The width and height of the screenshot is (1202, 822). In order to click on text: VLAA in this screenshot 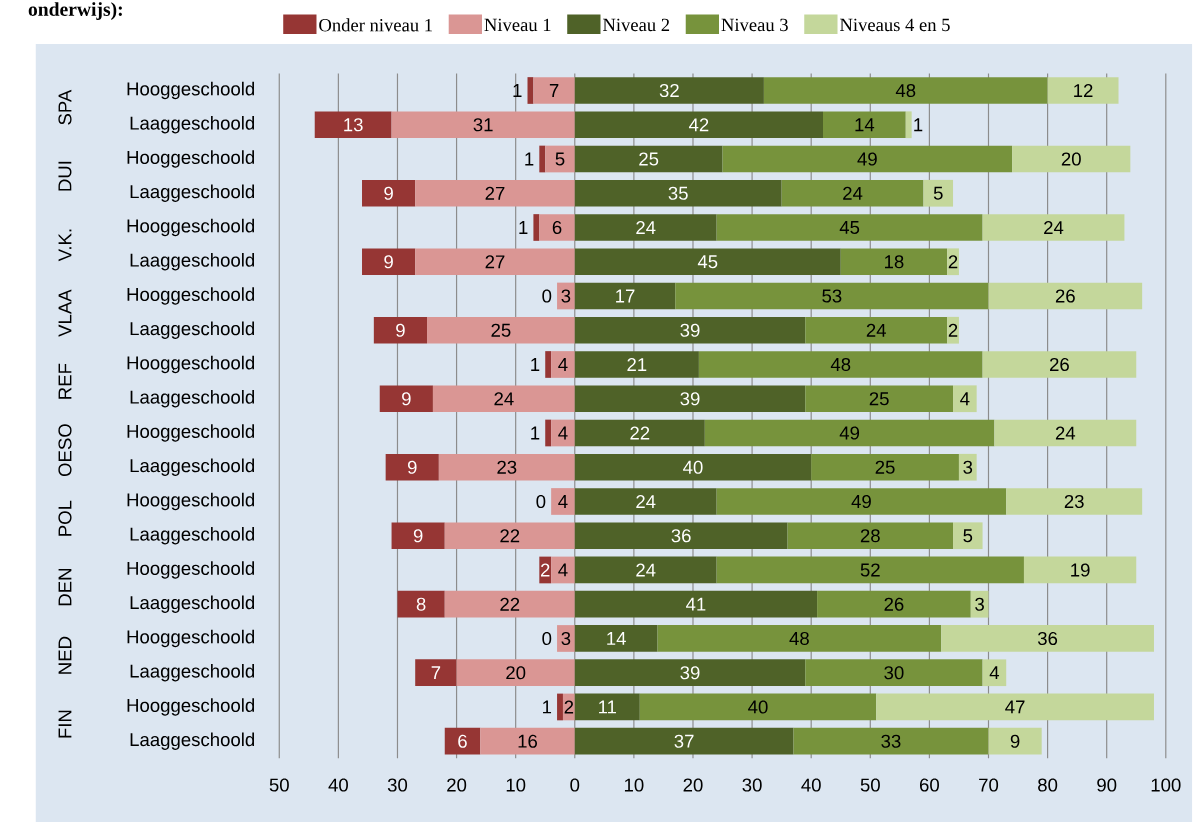, I will do `click(65, 313)`.